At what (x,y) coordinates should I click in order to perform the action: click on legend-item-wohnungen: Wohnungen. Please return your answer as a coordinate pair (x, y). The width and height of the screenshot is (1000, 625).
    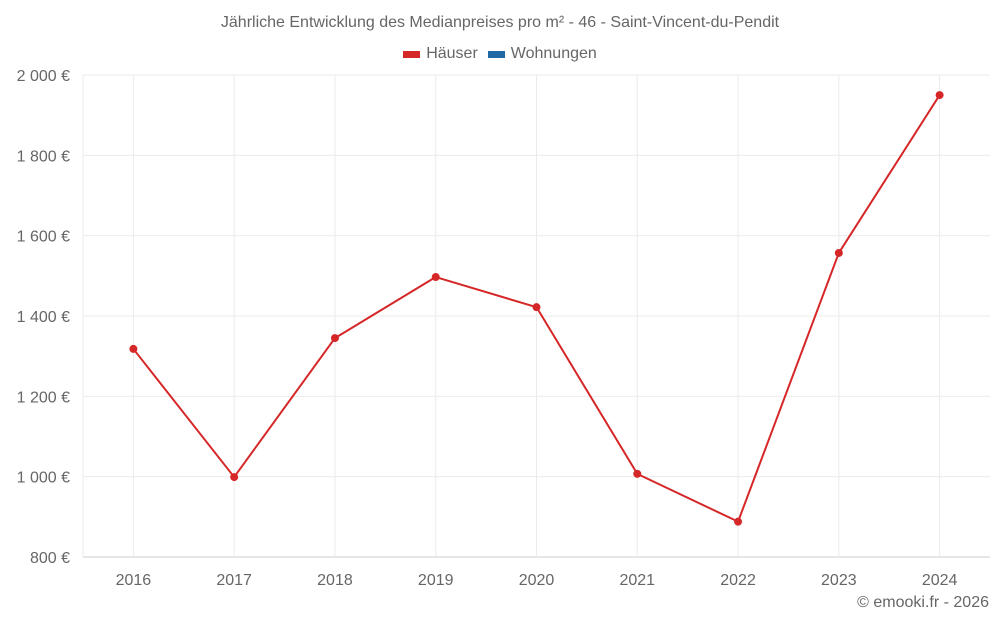
    Looking at the image, I should click on (542, 54).